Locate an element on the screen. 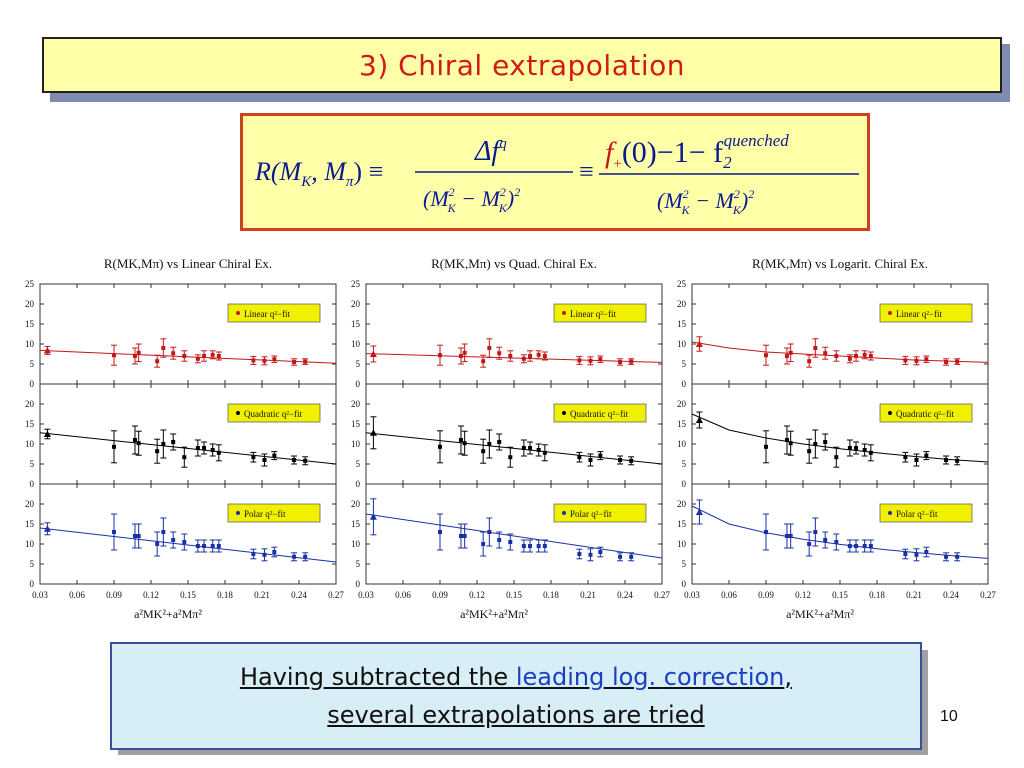 The height and width of the screenshot is (768, 1024). legend-label: Linear q²−fit is located at coordinates (267, 314).